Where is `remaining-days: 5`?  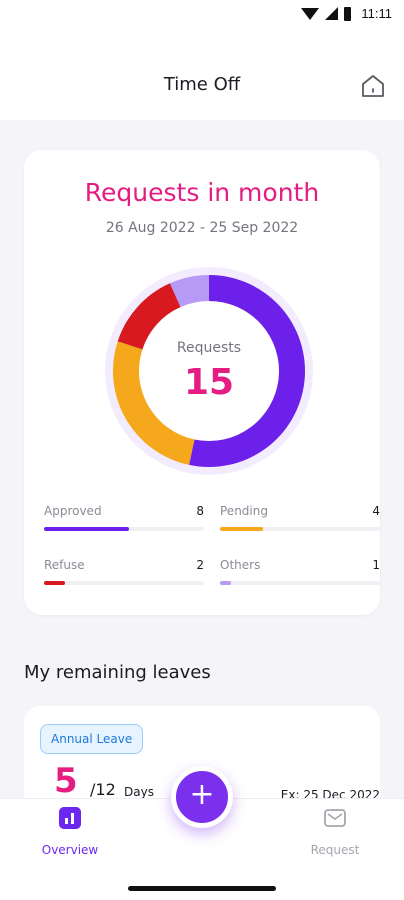
remaining-days: 5 is located at coordinates (66, 781).